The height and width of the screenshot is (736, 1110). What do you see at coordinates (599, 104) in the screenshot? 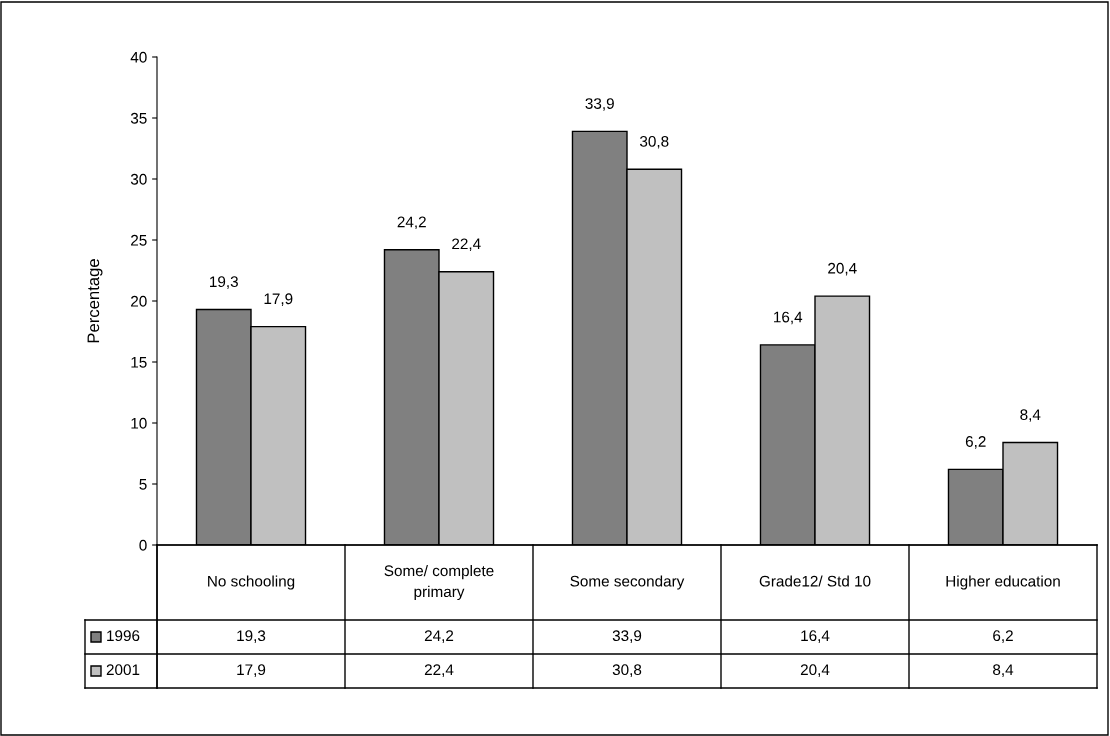
I see `text: 33,9` at bounding box center [599, 104].